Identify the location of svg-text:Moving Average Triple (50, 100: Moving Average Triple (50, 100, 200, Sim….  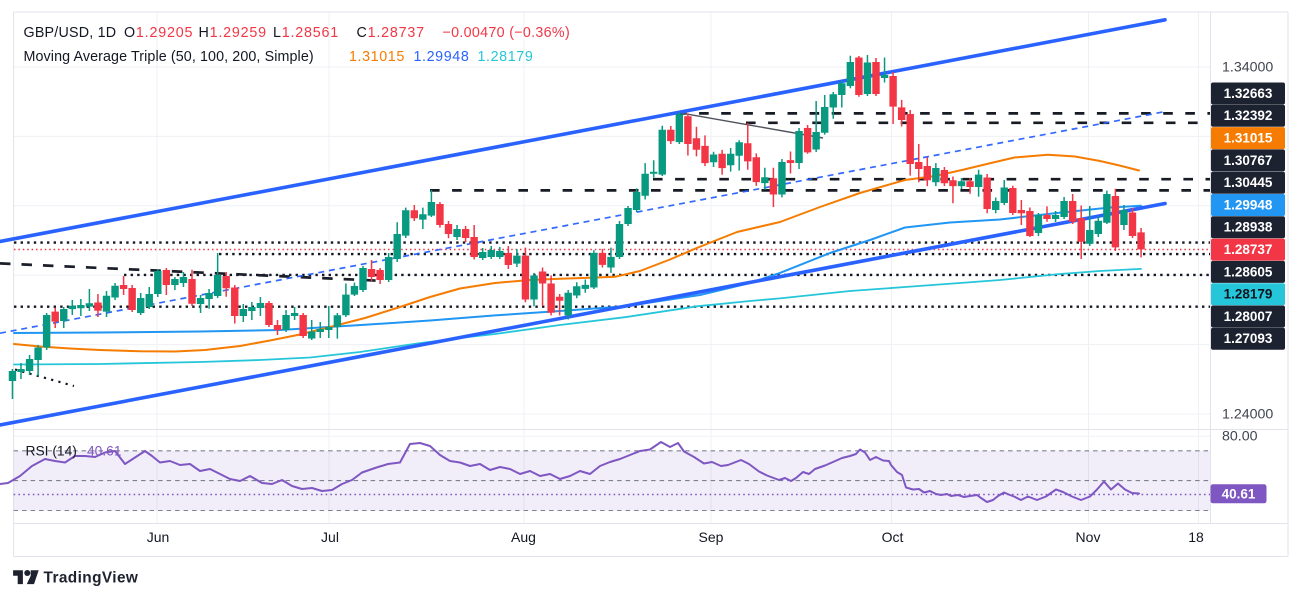
(169, 57).